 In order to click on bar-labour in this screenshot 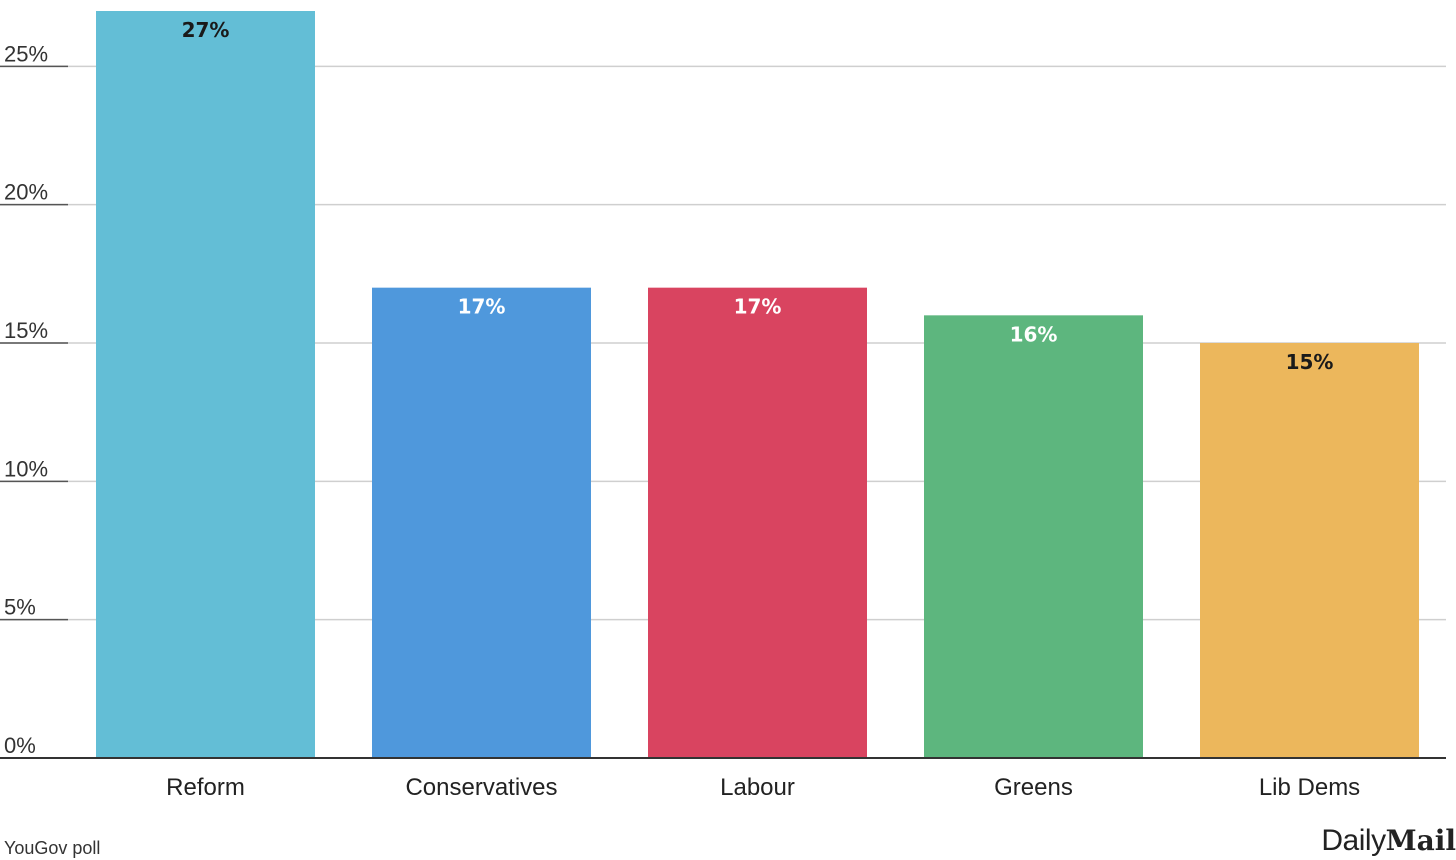, I will do `click(757, 522)`.